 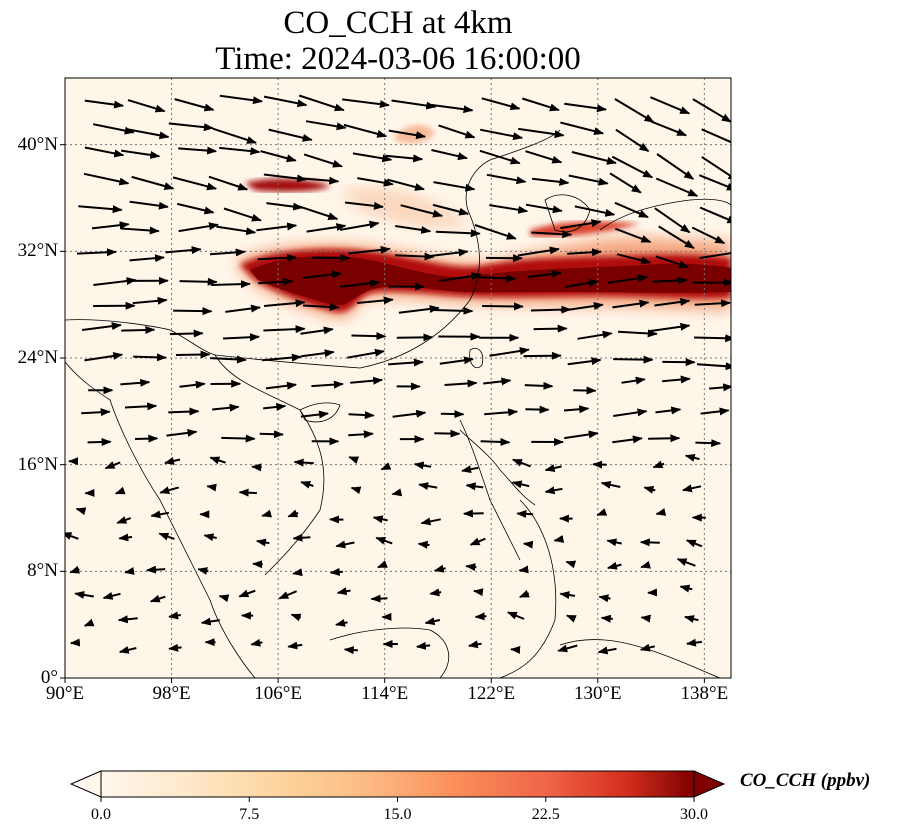 I want to click on colorbar-tick-label: 22.5, so click(x=545, y=814).